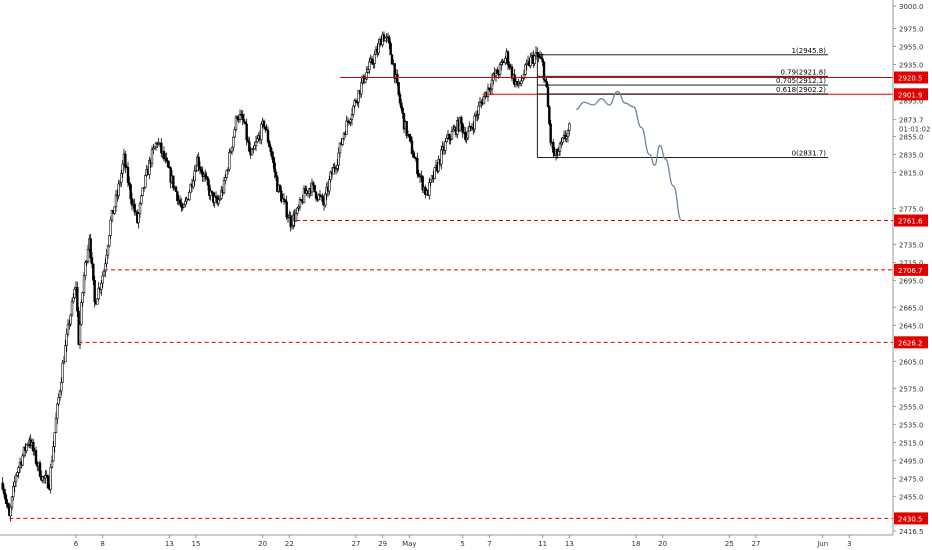 Image resolution: width=932 pixels, height=550 pixels. What do you see at coordinates (910, 519) in the screenshot?
I see `price-label-text: 2430.5` at bounding box center [910, 519].